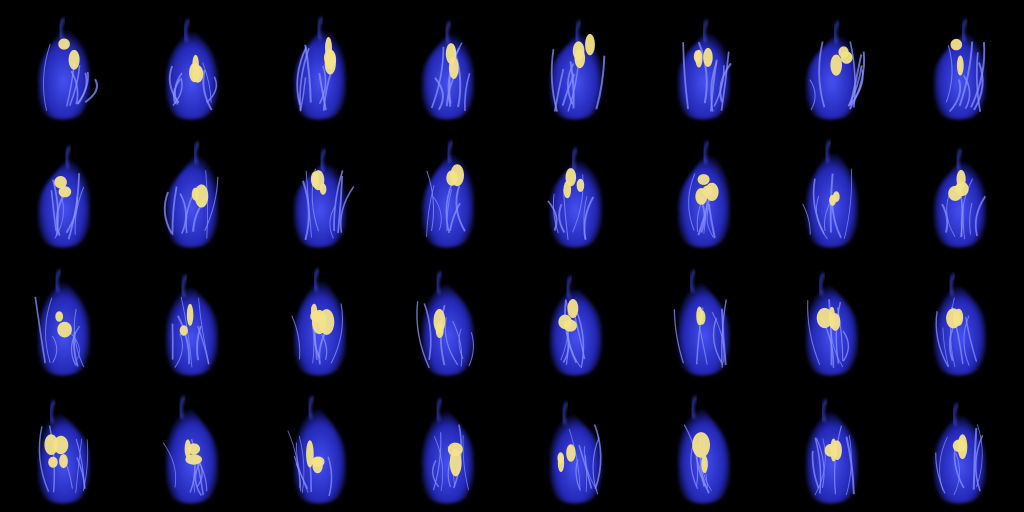 The image size is (1024, 512). I want to click on flame-body, so click(704, 73).